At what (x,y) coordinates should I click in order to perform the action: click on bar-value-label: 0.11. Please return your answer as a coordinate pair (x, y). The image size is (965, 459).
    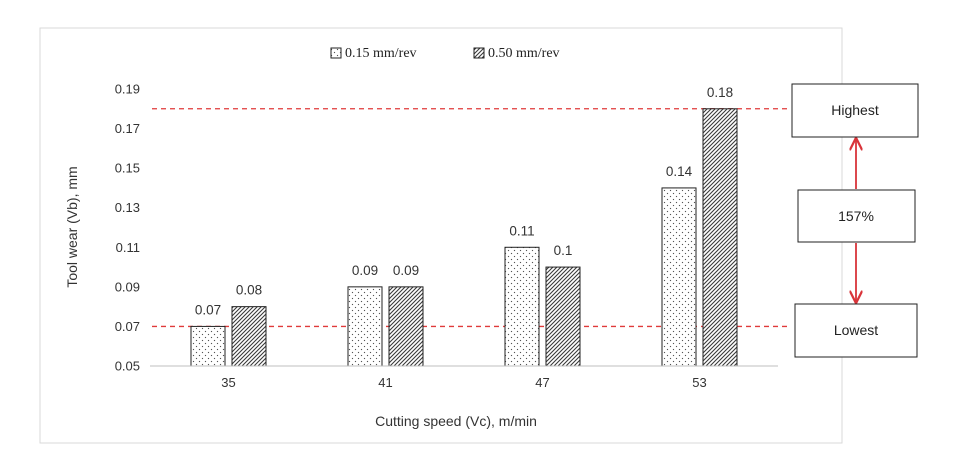
    Looking at the image, I should click on (521, 230).